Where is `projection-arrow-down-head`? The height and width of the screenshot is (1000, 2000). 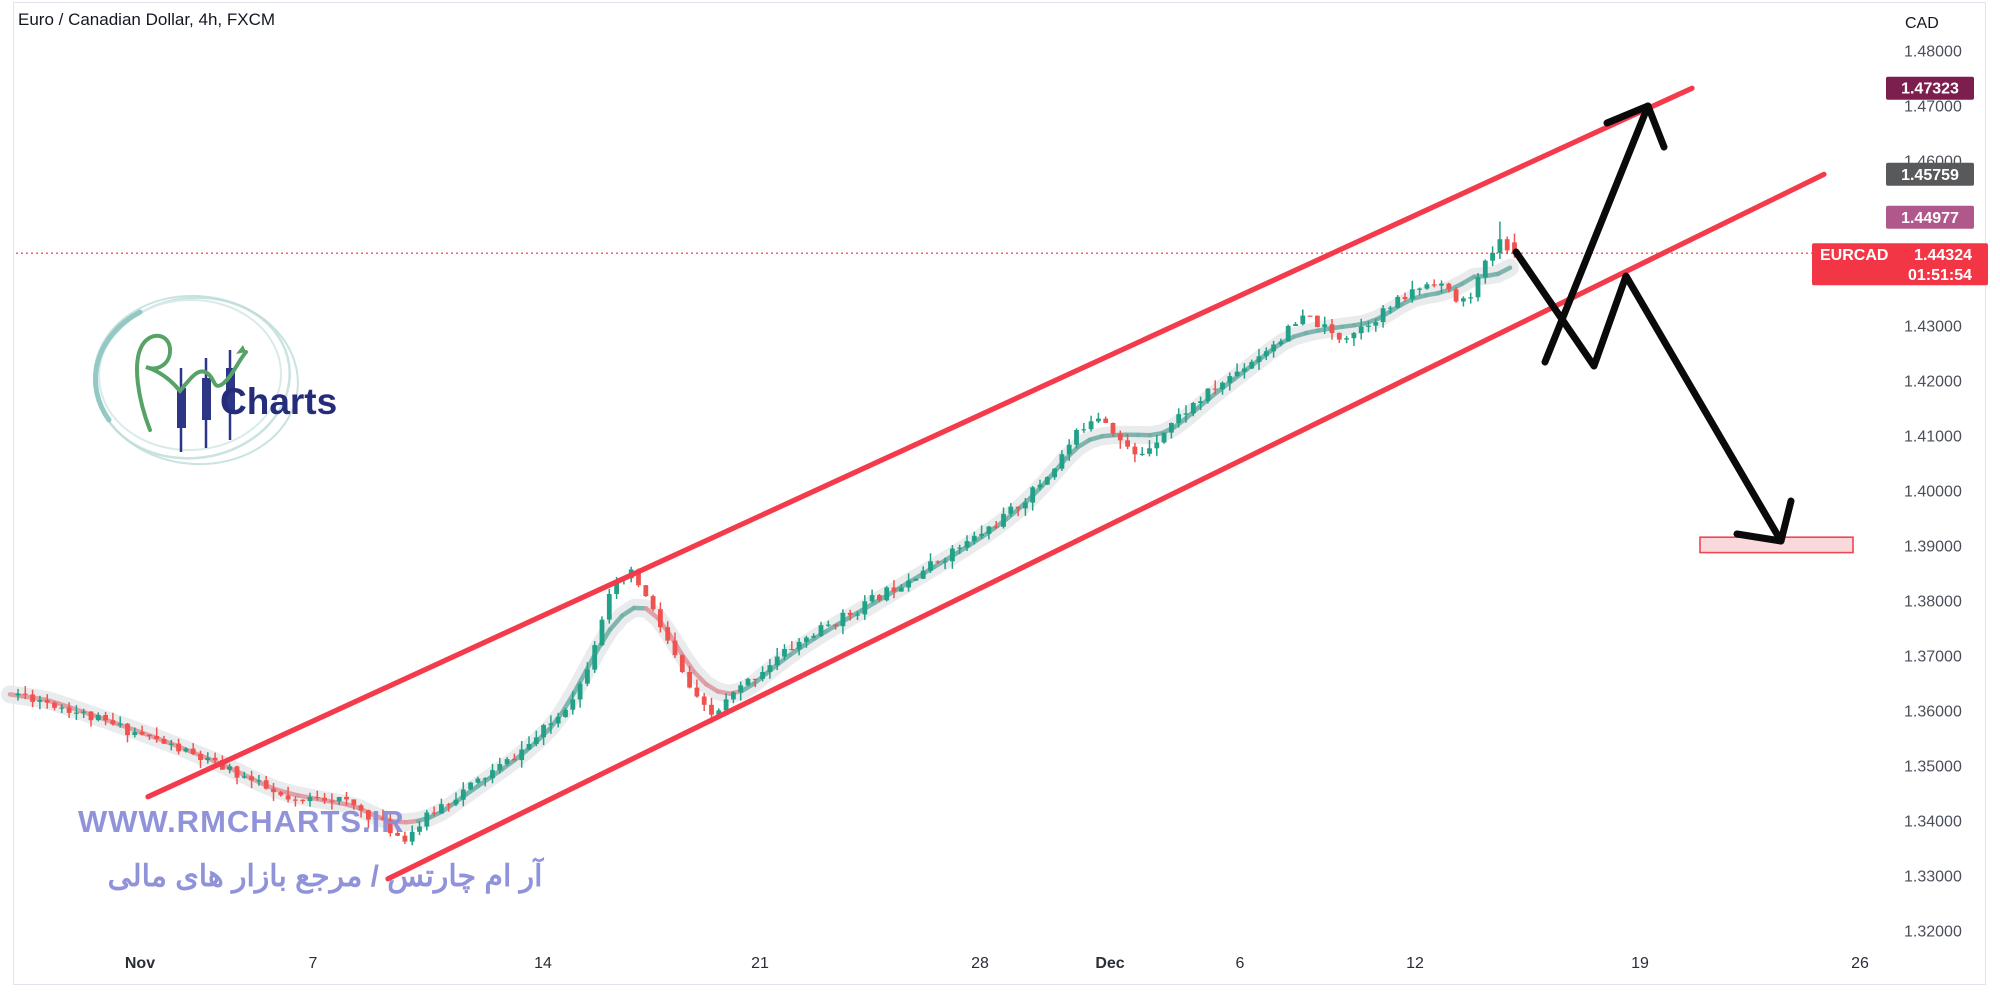 projection-arrow-down-head is located at coordinates (1764, 521).